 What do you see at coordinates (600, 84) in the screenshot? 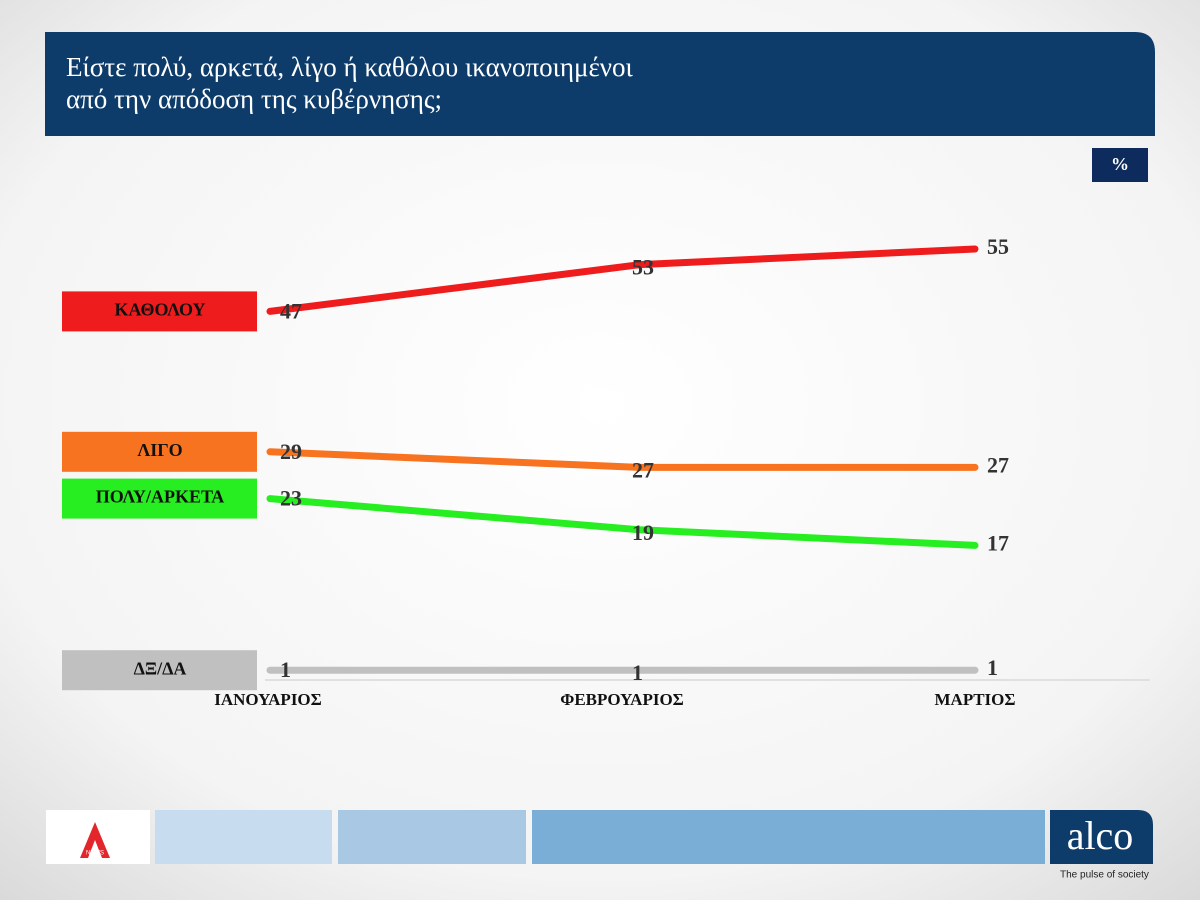
I see `header-band` at bounding box center [600, 84].